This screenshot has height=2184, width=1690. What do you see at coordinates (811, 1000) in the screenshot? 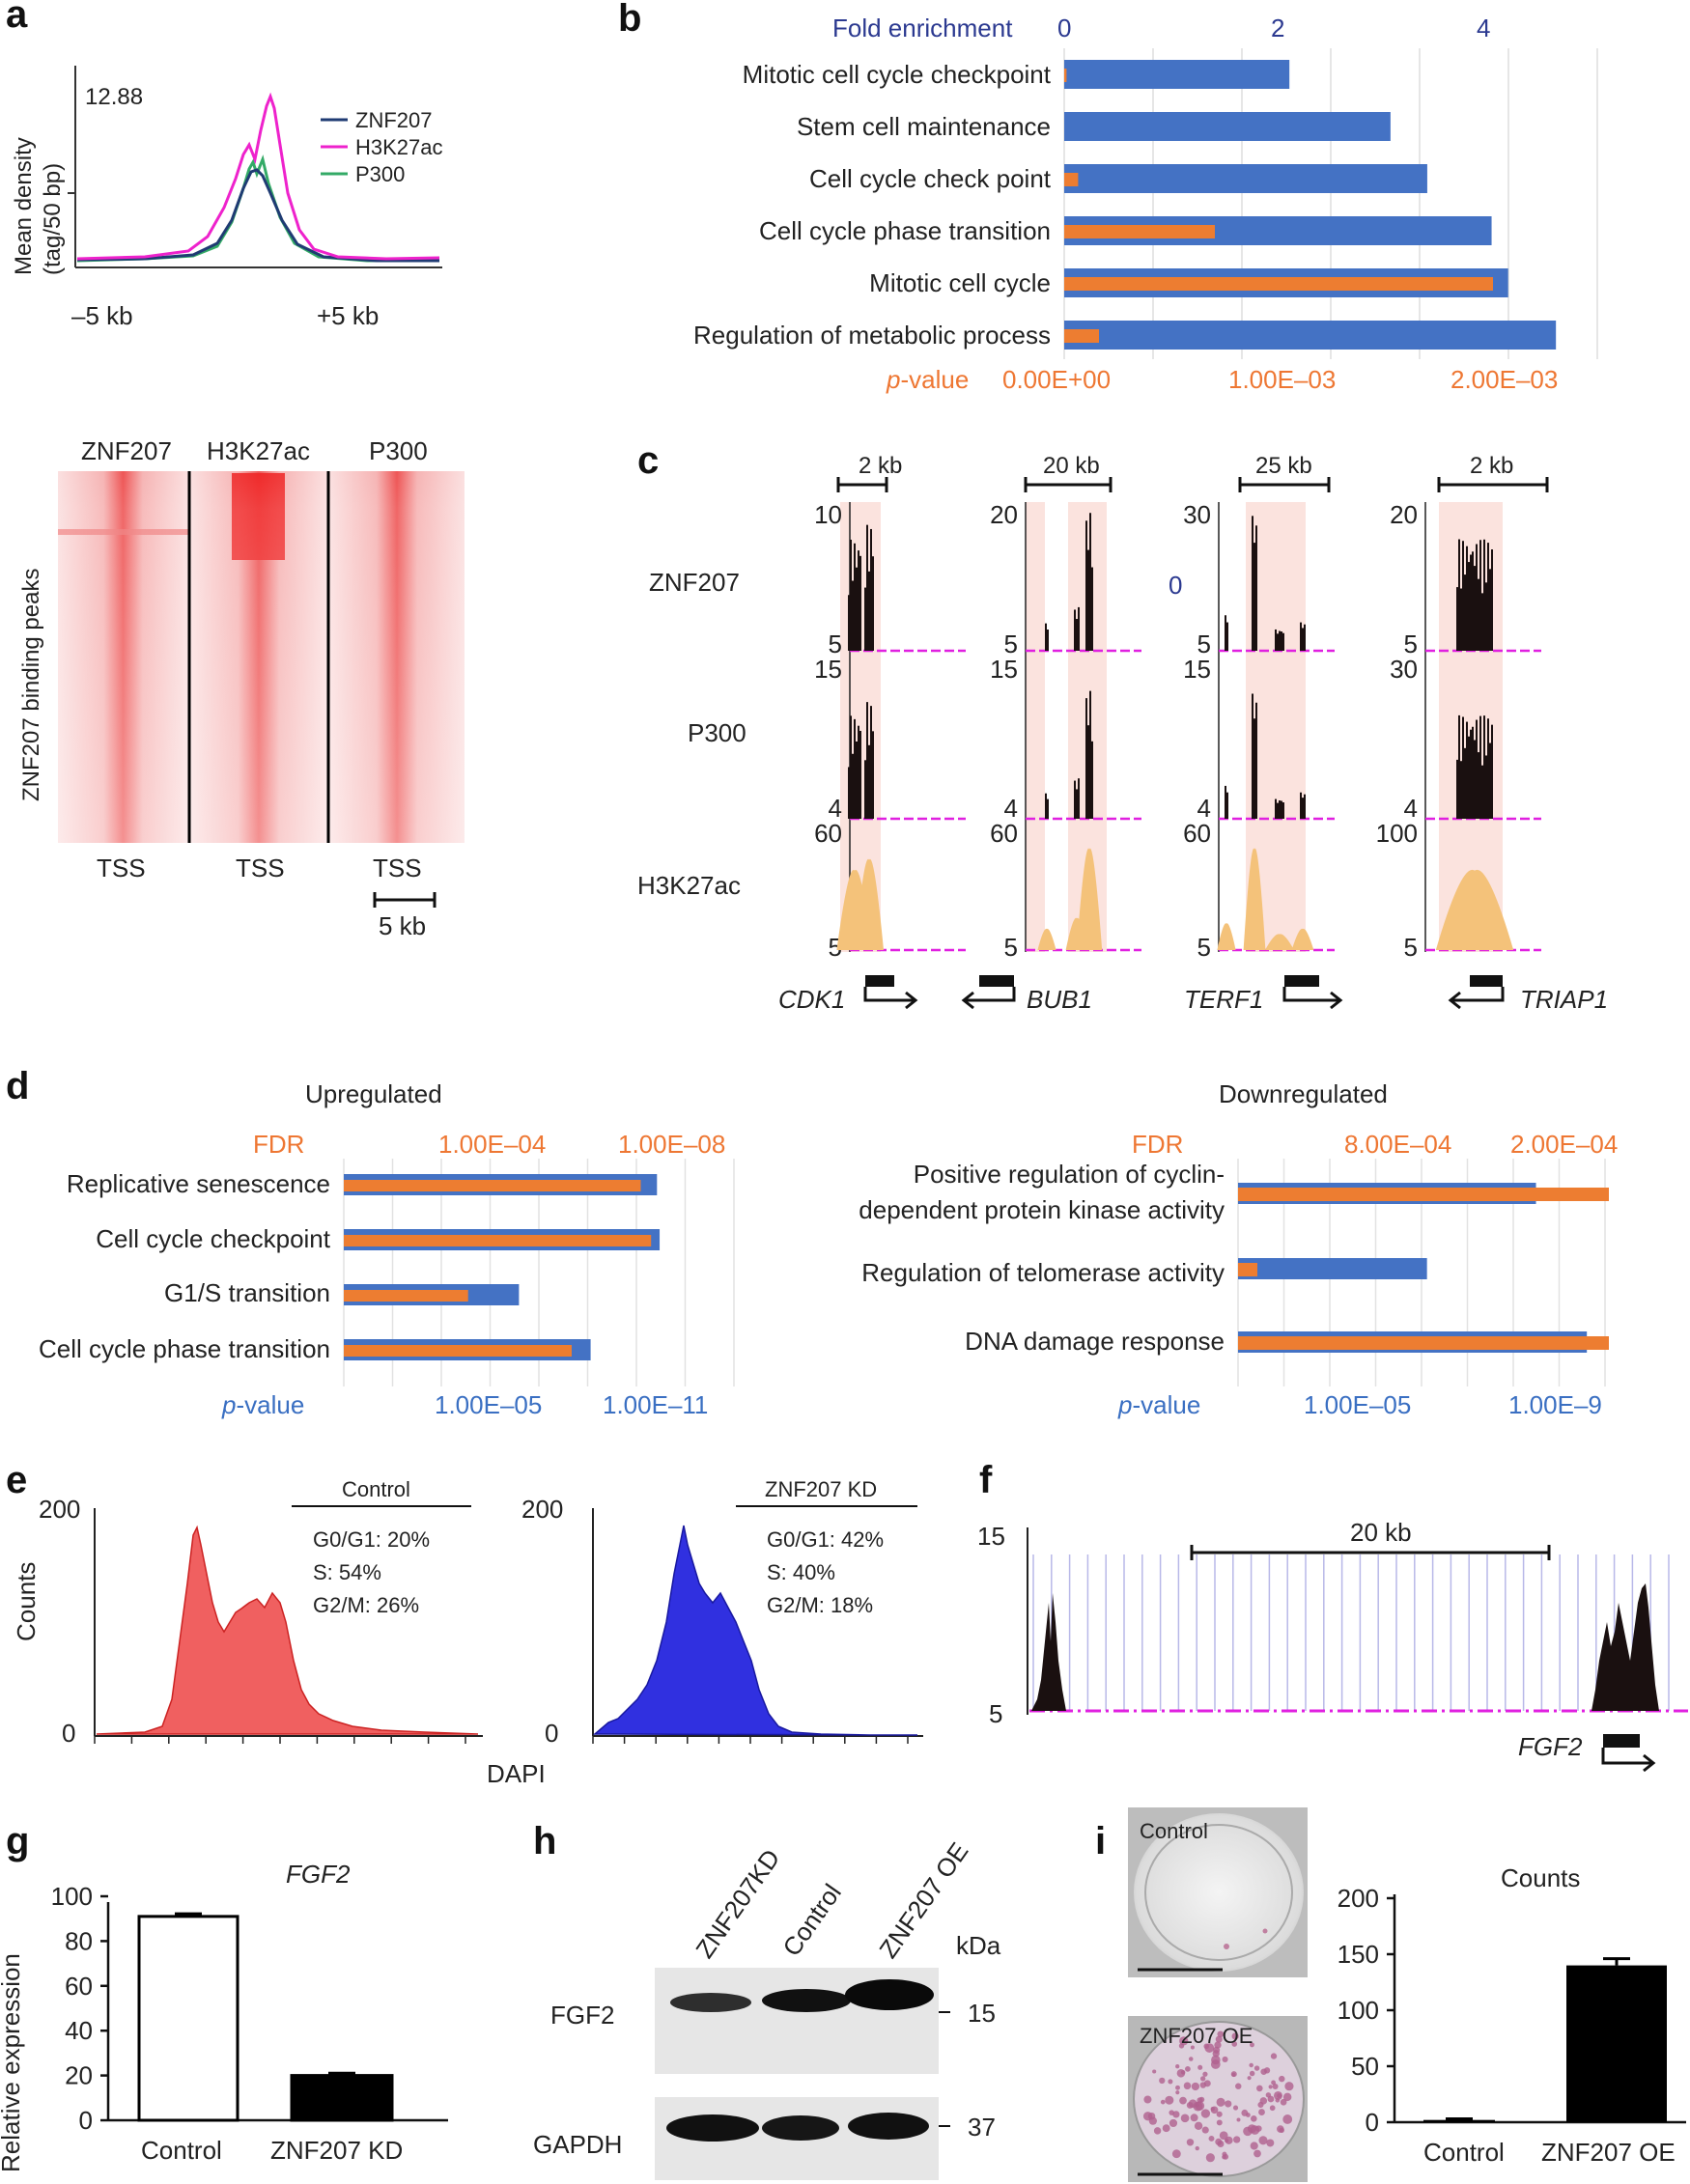
I see `c-gene-cdk1: CDK1` at bounding box center [811, 1000].